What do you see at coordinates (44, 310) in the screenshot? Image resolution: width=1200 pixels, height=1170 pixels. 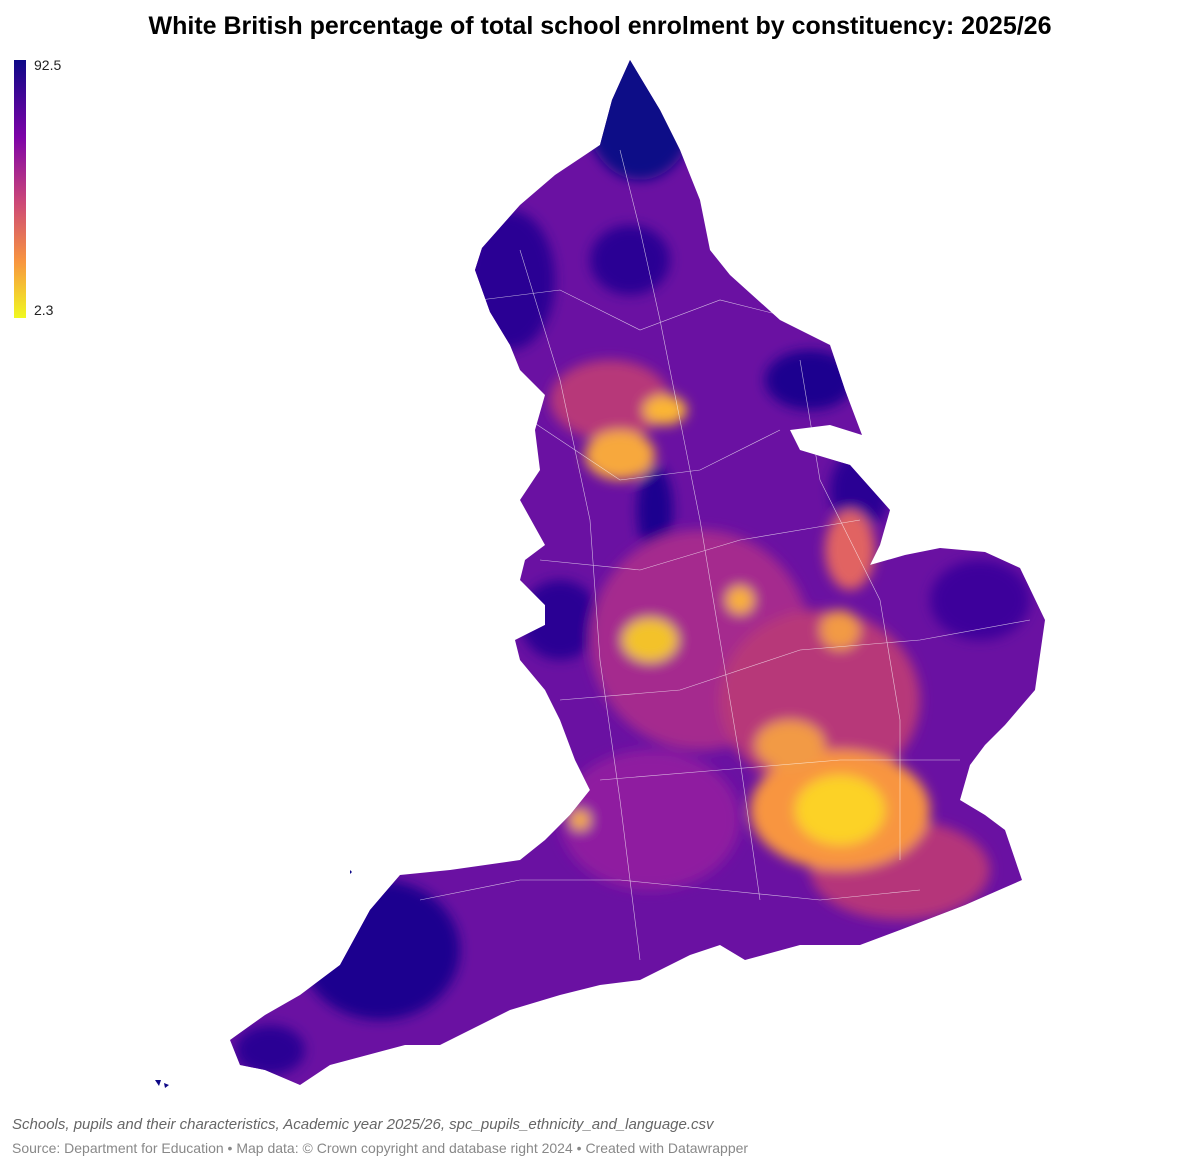 I see `legend-min: 2.3` at bounding box center [44, 310].